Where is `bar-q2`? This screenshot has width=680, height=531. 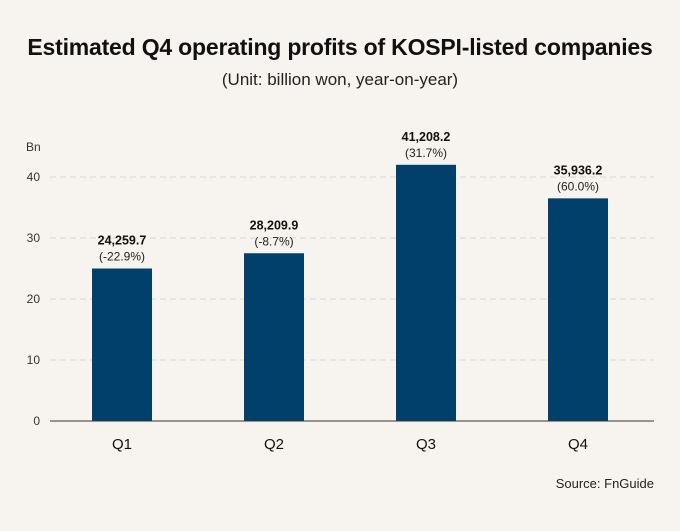 bar-q2 is located at coordinates (274, 337).